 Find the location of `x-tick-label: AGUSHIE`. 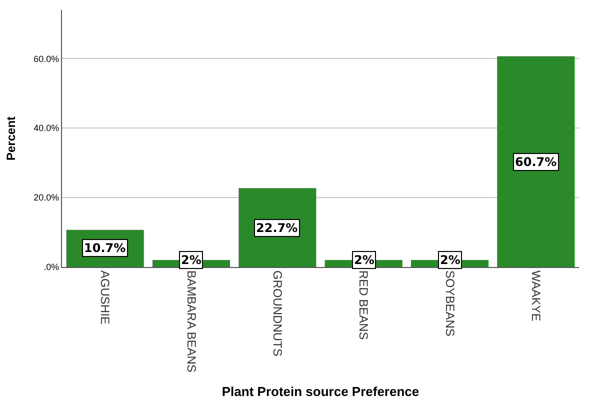

x-tick-label: AGUSHIE is located at coordinates (105, 297).